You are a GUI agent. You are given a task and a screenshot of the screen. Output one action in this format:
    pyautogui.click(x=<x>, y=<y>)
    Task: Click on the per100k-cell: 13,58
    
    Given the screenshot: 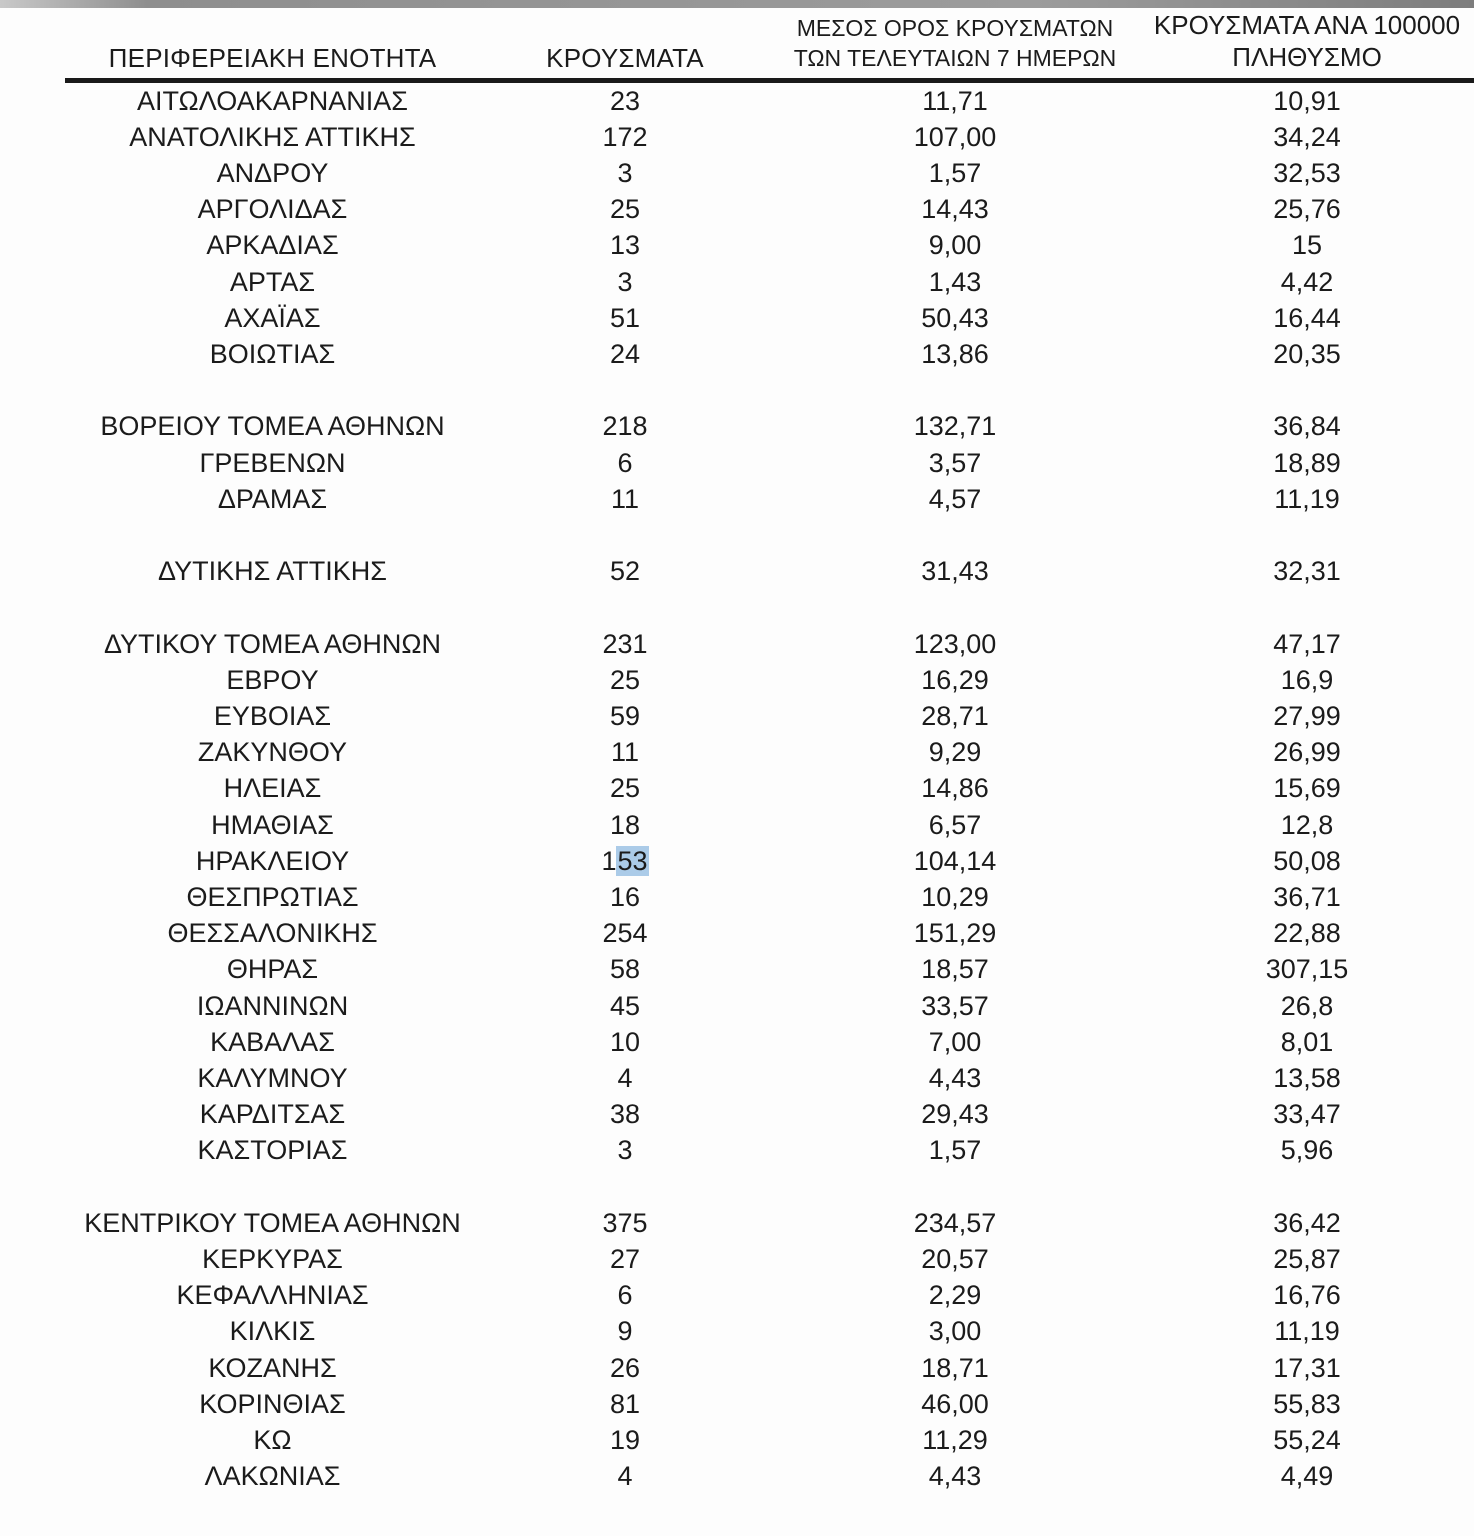 What is the action you would take?
    pyautogui.click(x=1307, y=1077)
    